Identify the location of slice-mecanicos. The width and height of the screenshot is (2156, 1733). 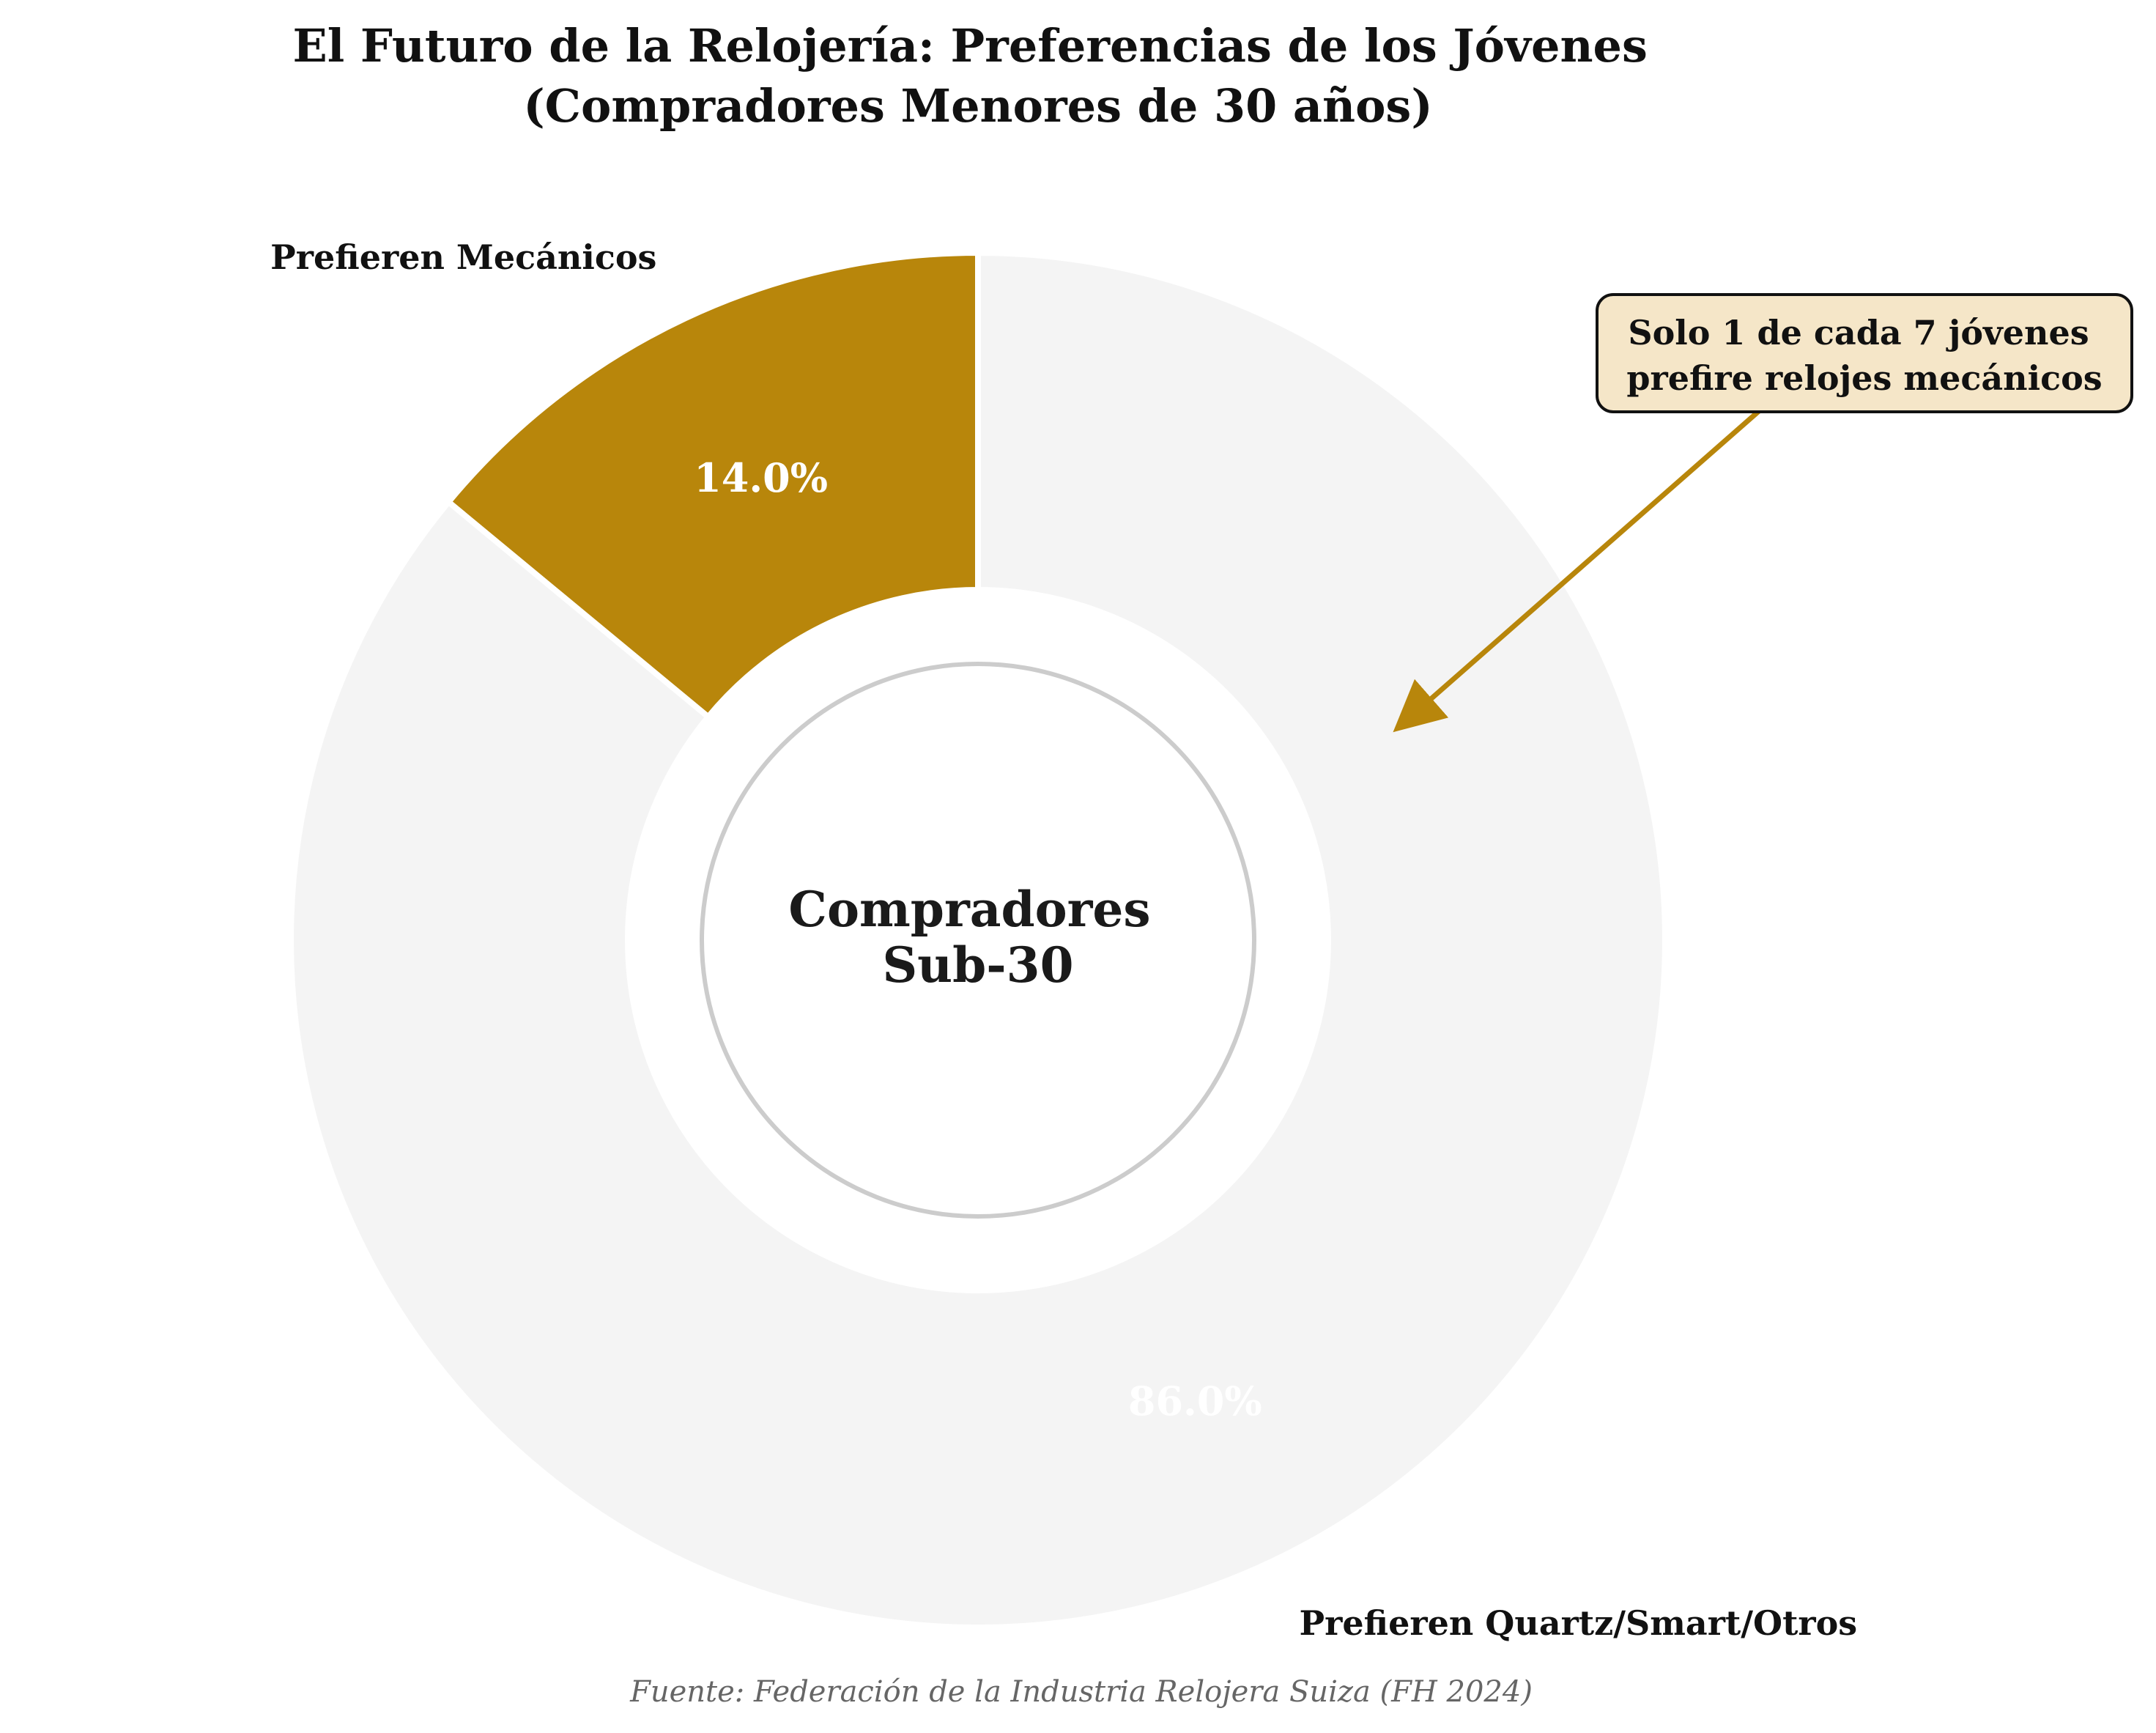
(712, 485).